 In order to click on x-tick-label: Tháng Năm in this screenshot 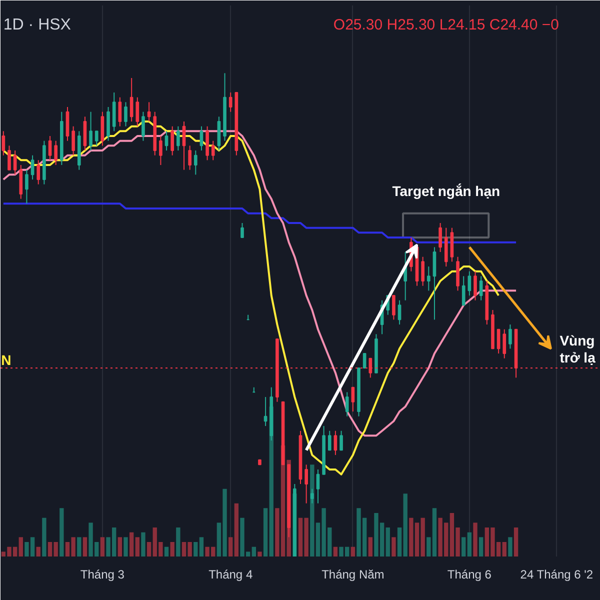, I will do `click(353, 575)`.